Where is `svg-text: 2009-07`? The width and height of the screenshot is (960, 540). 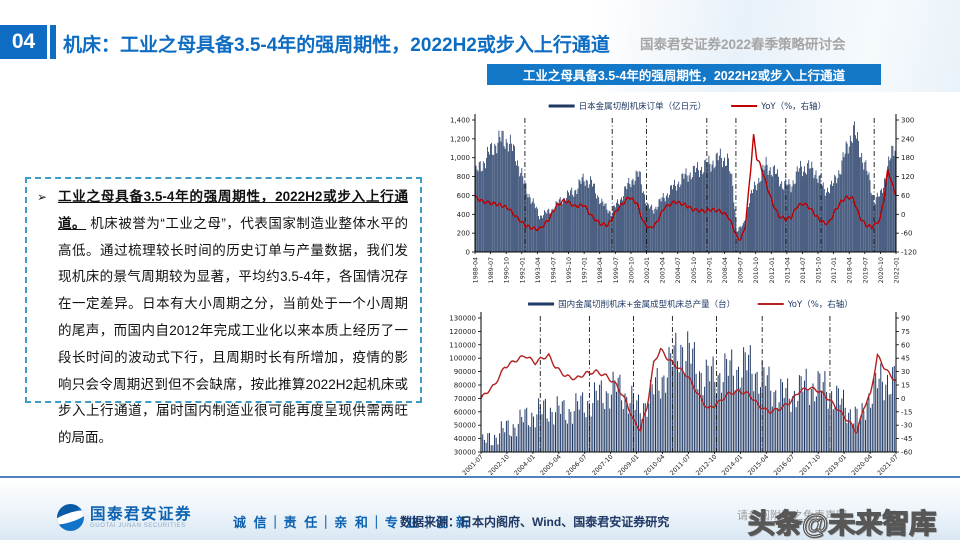 svg-text: 2009-07 is located at coordinates (741, 270).